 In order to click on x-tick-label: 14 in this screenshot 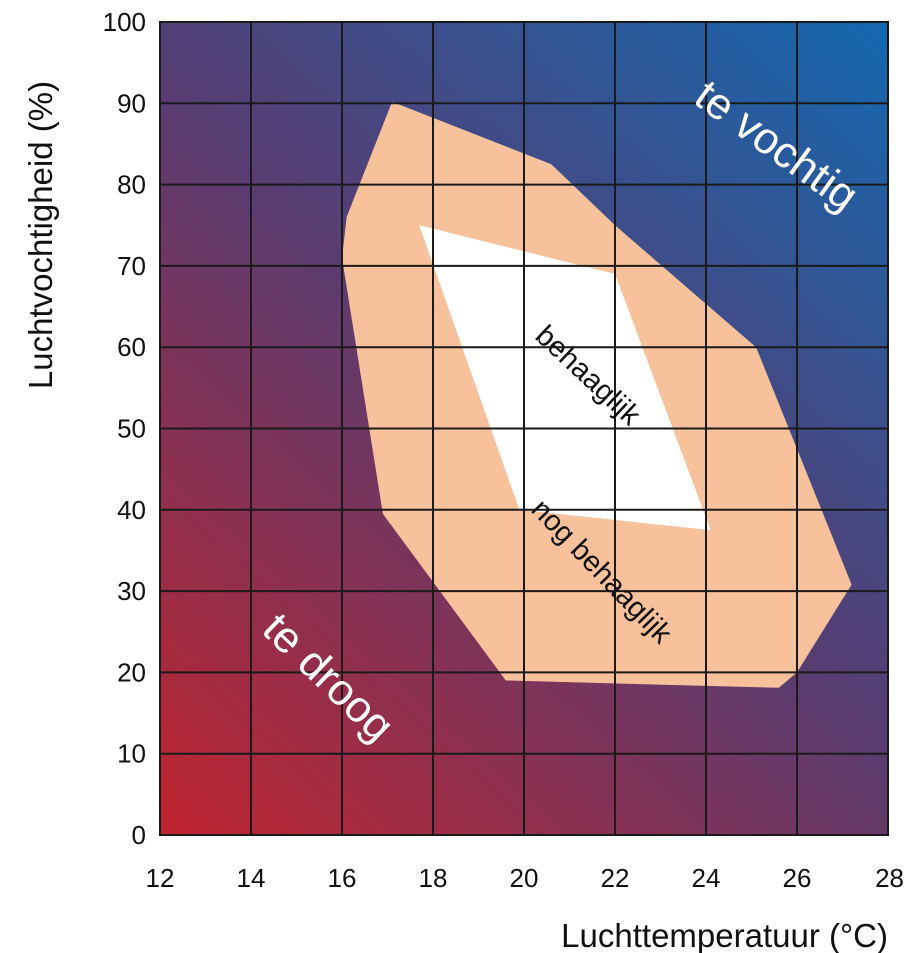, I will do `click(251, 878)`.